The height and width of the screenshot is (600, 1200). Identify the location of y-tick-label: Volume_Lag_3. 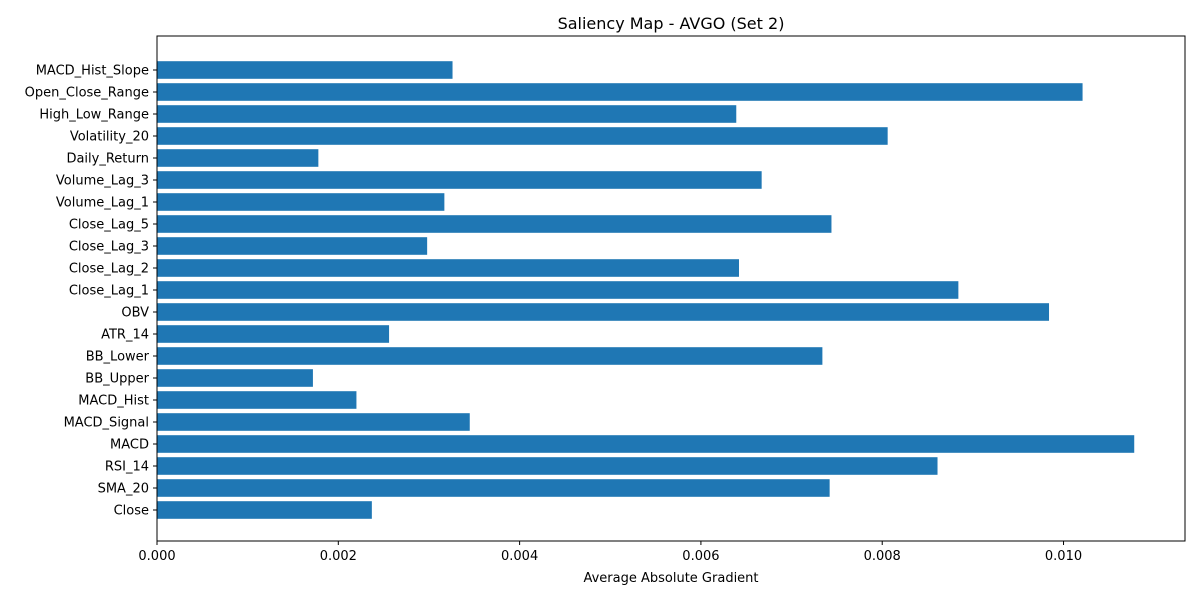
(102, 181).